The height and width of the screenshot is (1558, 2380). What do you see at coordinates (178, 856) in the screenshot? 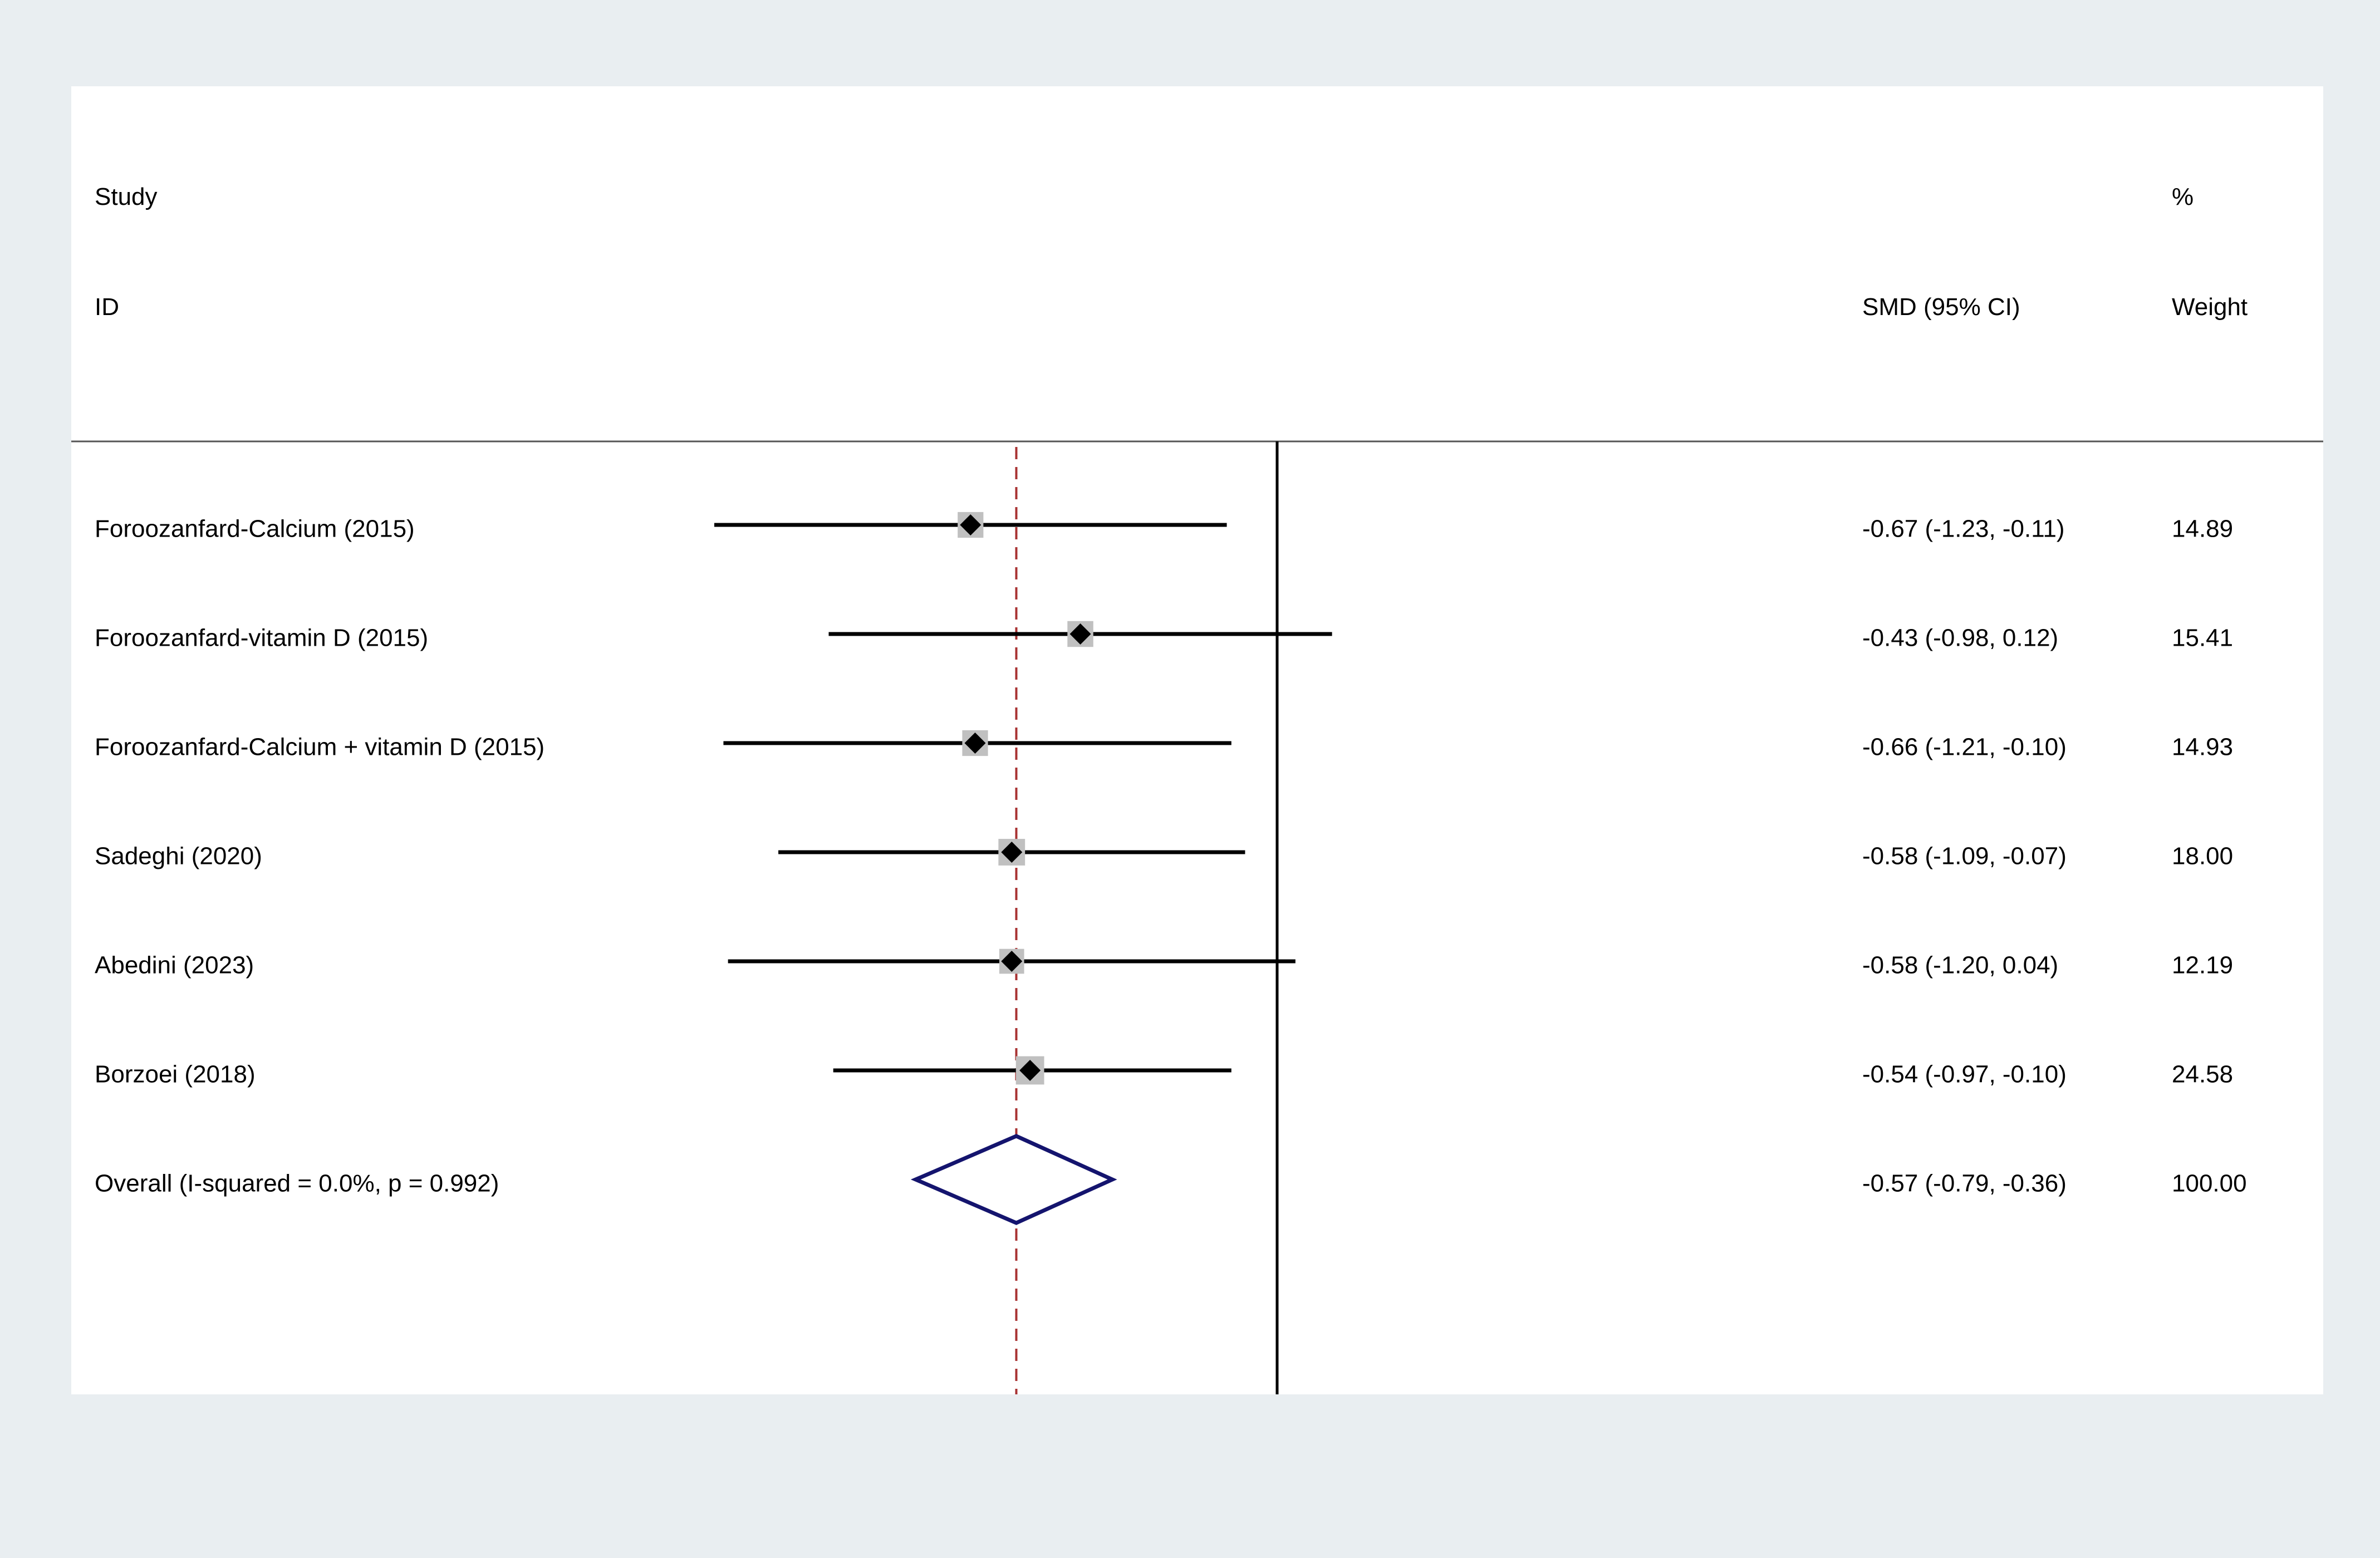
I see `study-label: Sadeghi (2020)` at bounding box center [178, 856].